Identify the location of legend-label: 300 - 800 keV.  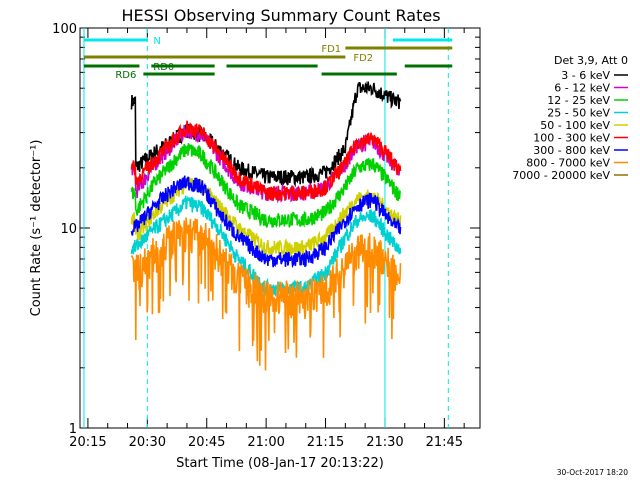
(571, 150).